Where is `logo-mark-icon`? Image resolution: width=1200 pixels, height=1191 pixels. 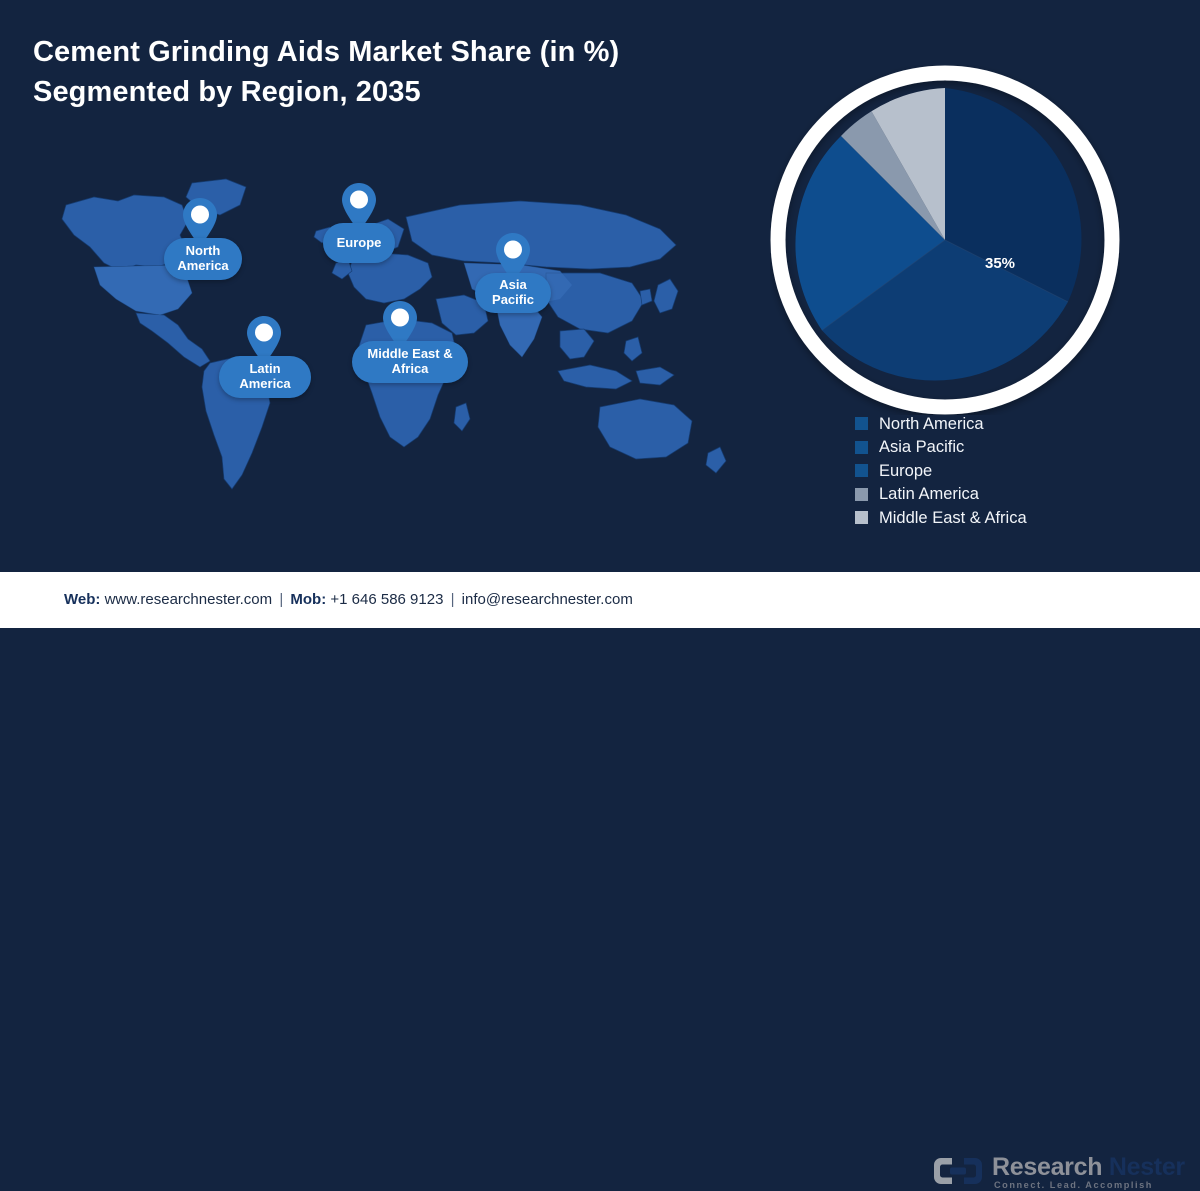
logo-mark-icon is located at coordinates (958, 1171).